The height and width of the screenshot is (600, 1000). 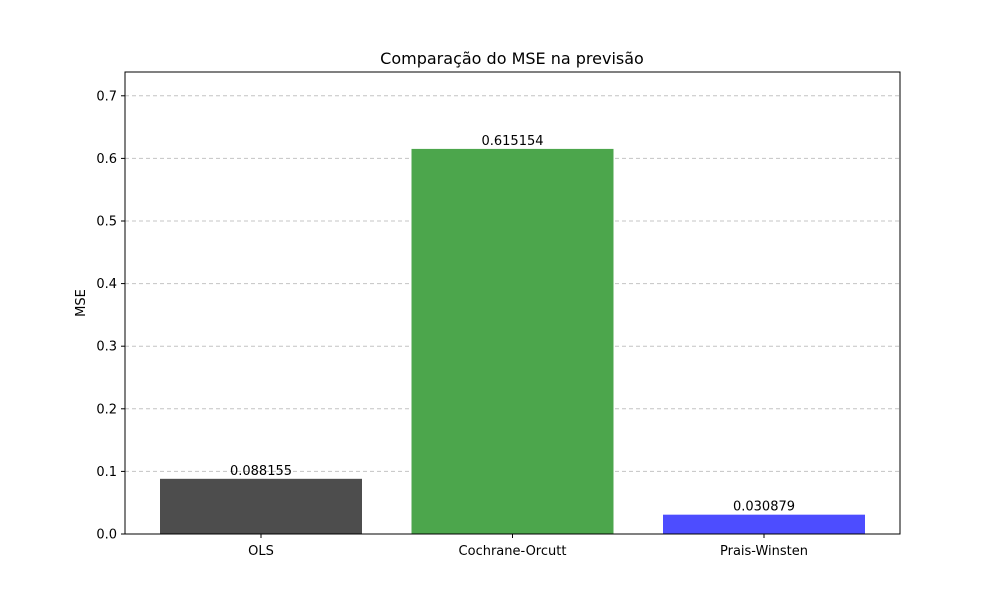 What do you see at coordinates (106, 472) in the screenshot?
I see `y-tick-label: 0.1` at bounding box center [106, 472].